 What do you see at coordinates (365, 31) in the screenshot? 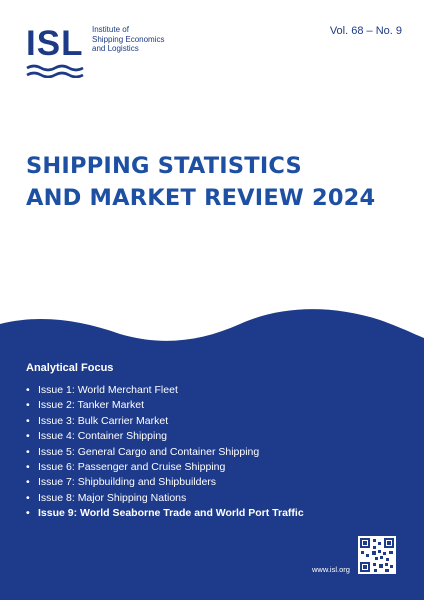
I see `volume-number: Vol. 68 – No. 9` at bounding box center [365, 31].